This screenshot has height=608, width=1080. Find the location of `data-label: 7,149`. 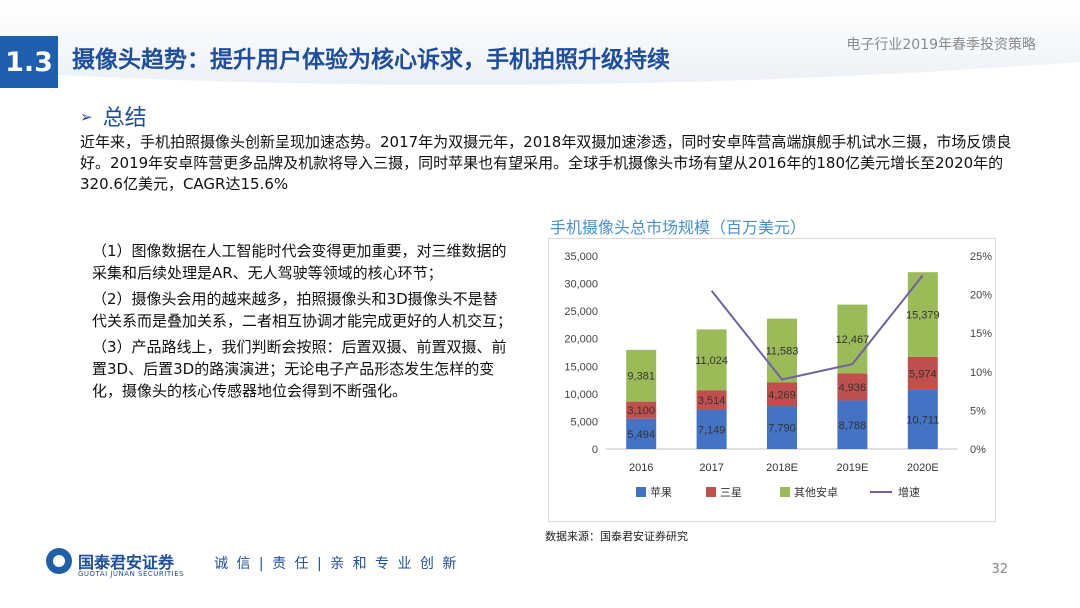

data-label: 7,149 is located at coordinates (712, 430).